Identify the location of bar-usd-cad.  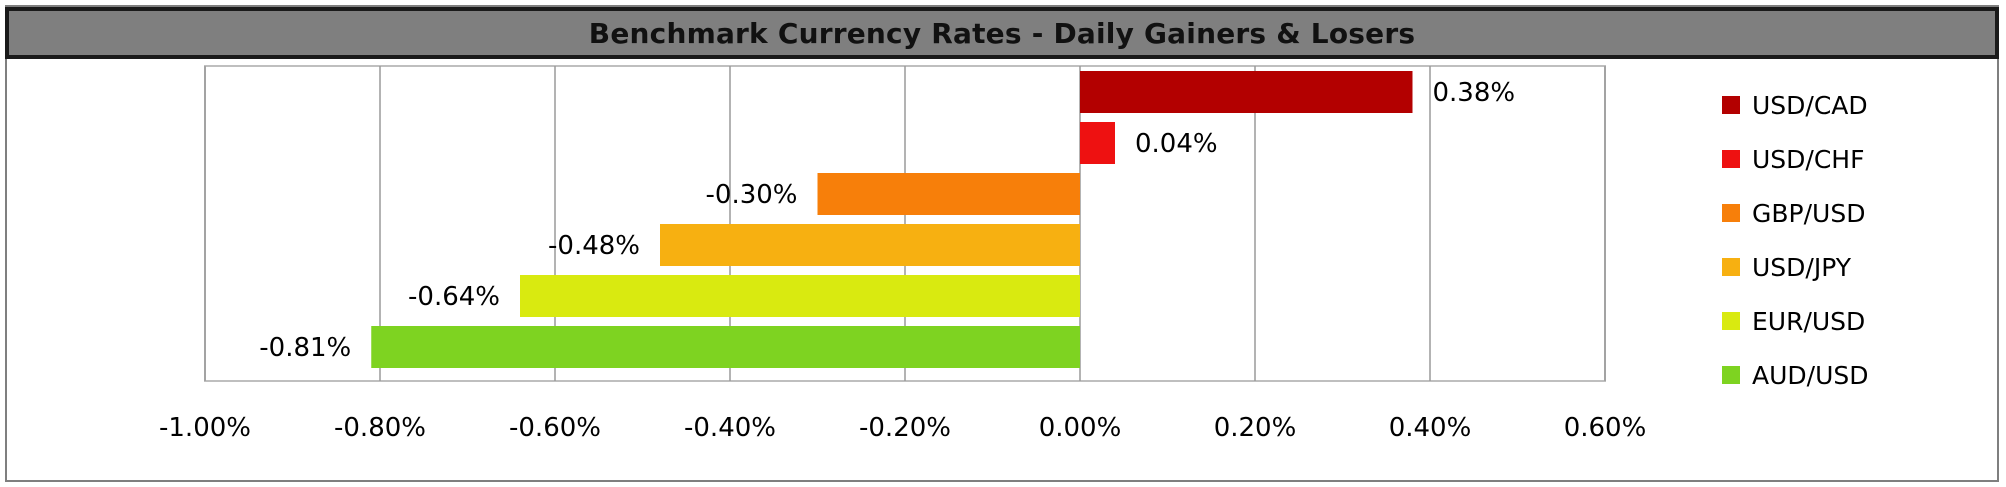
(1246, 92).